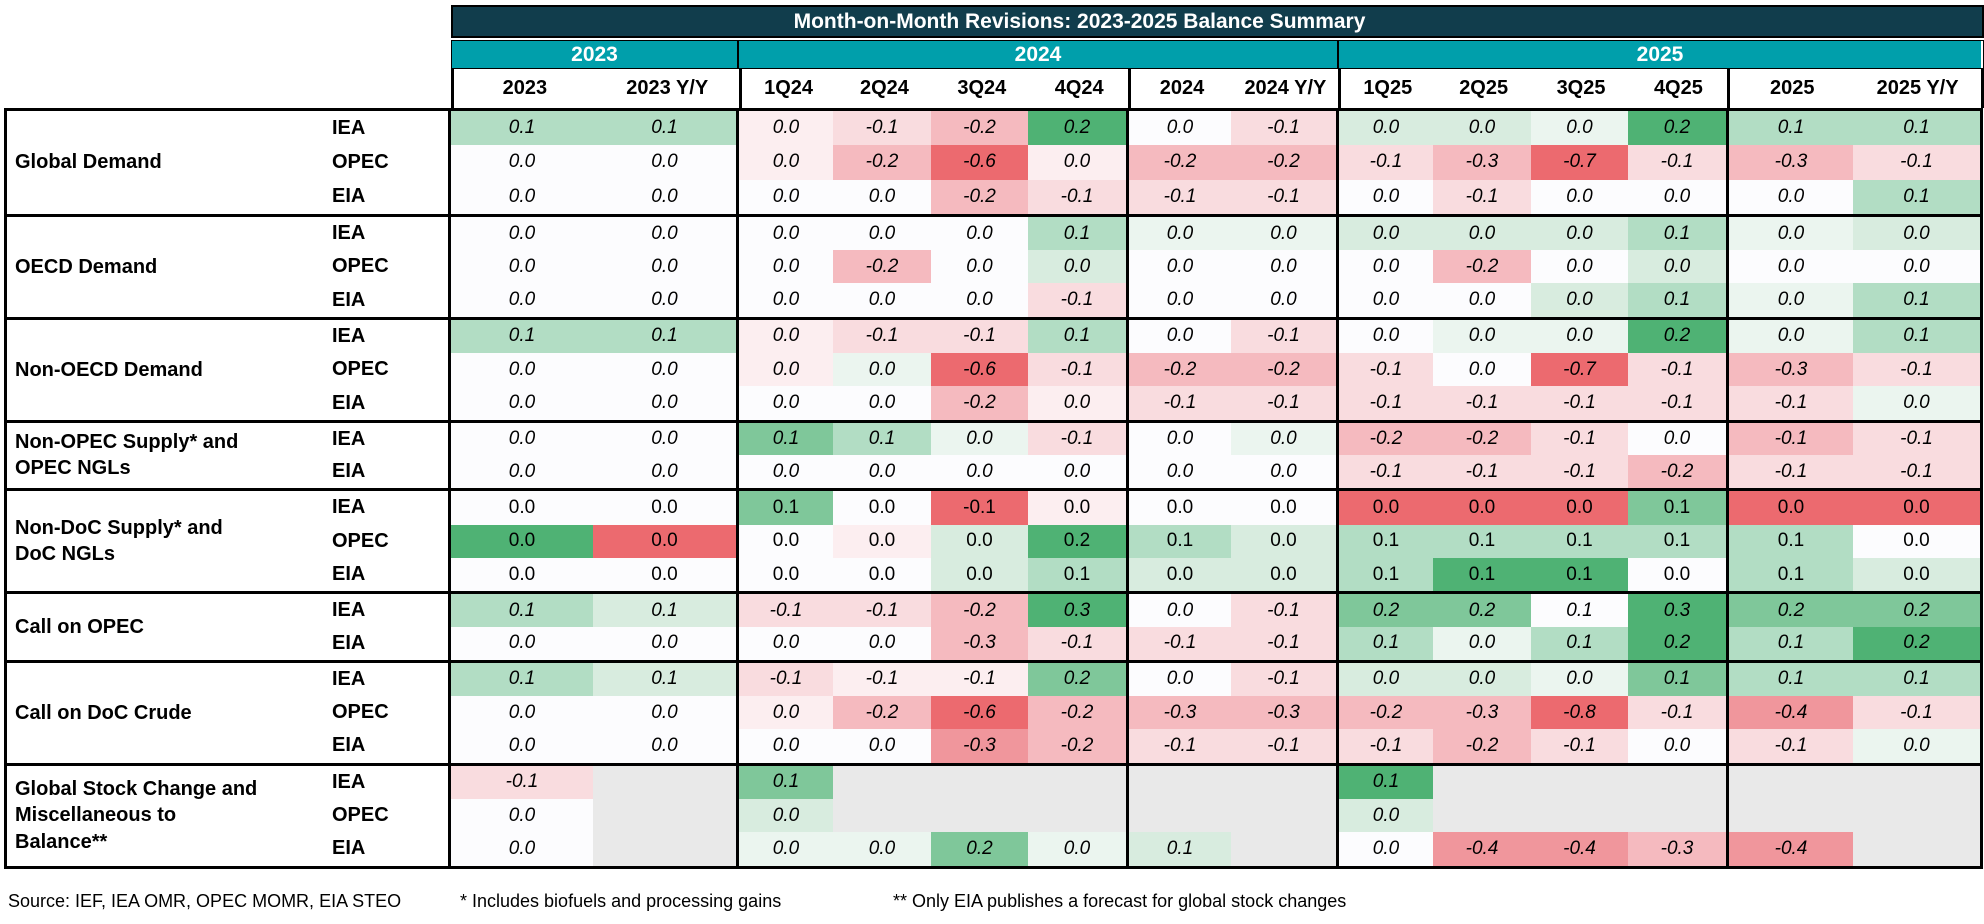 This screenshot has width=1984, height=924. I want to click on year-band: 2023, so click(594, 54).